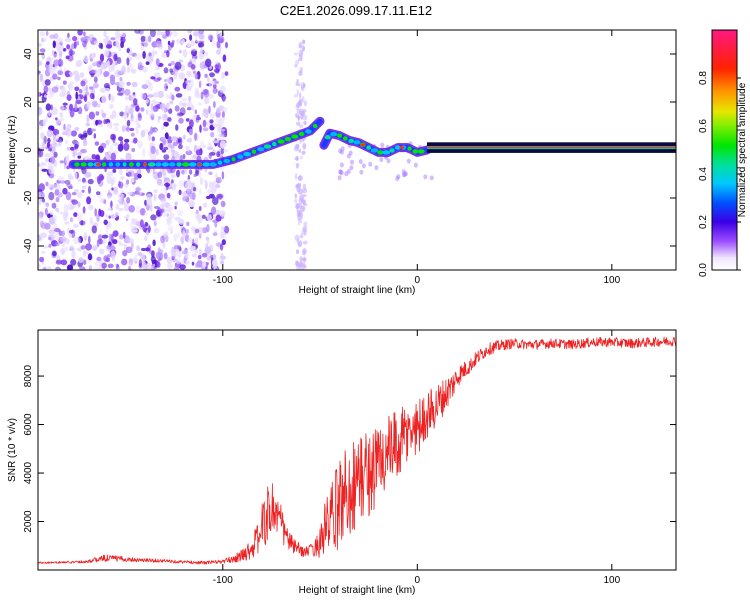  Describe the element at coordinates (199, 164) in the screenshot. I see `ridge-peak` at that location.